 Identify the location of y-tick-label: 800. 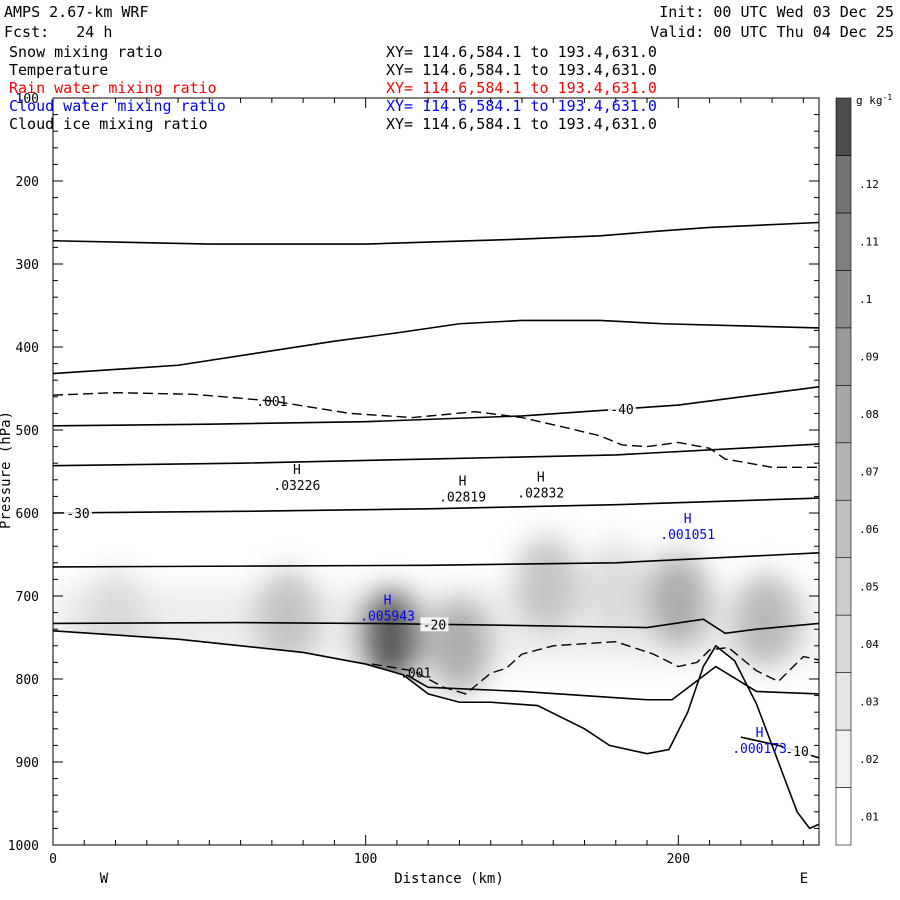
(27, 680).